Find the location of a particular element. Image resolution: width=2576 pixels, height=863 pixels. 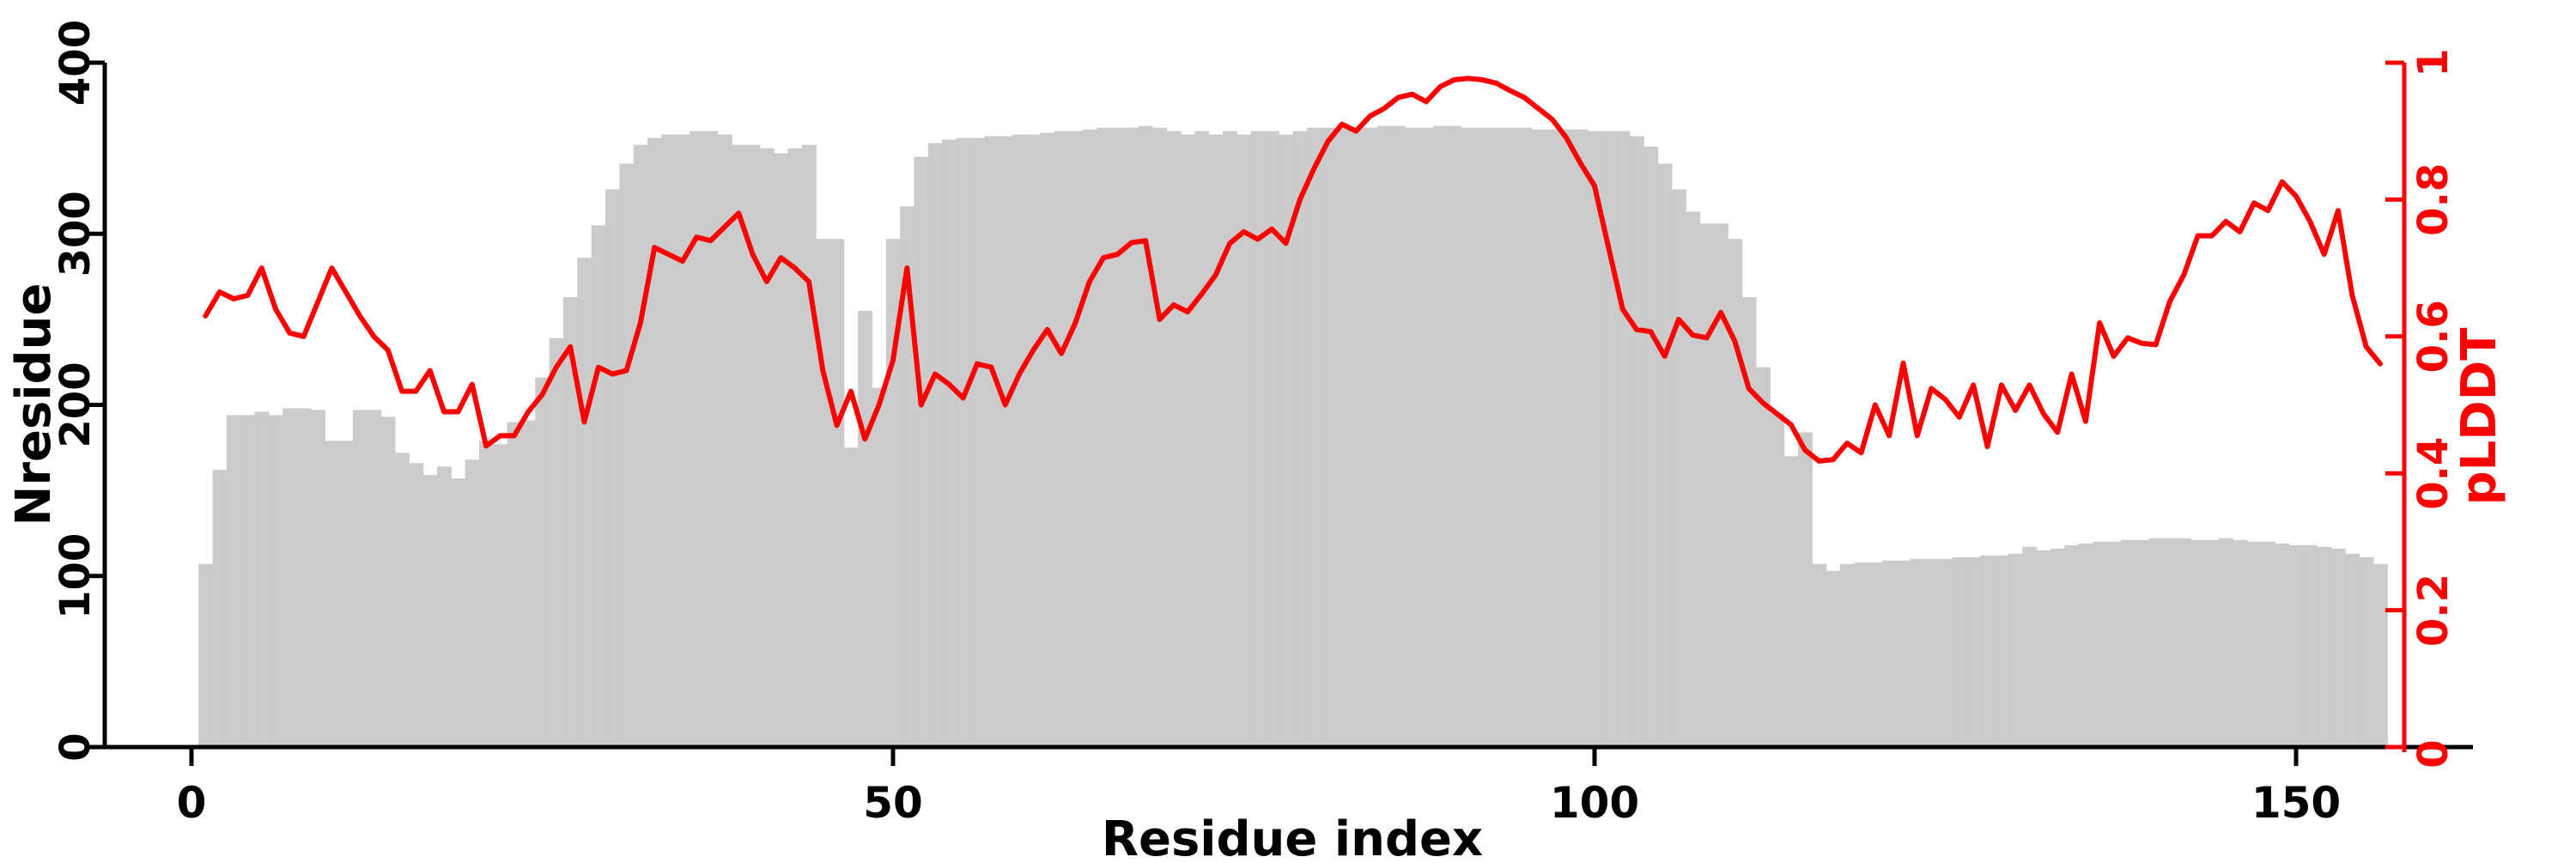

y-right-tick-label: 0.4 is located at coordinates (2434, 473).